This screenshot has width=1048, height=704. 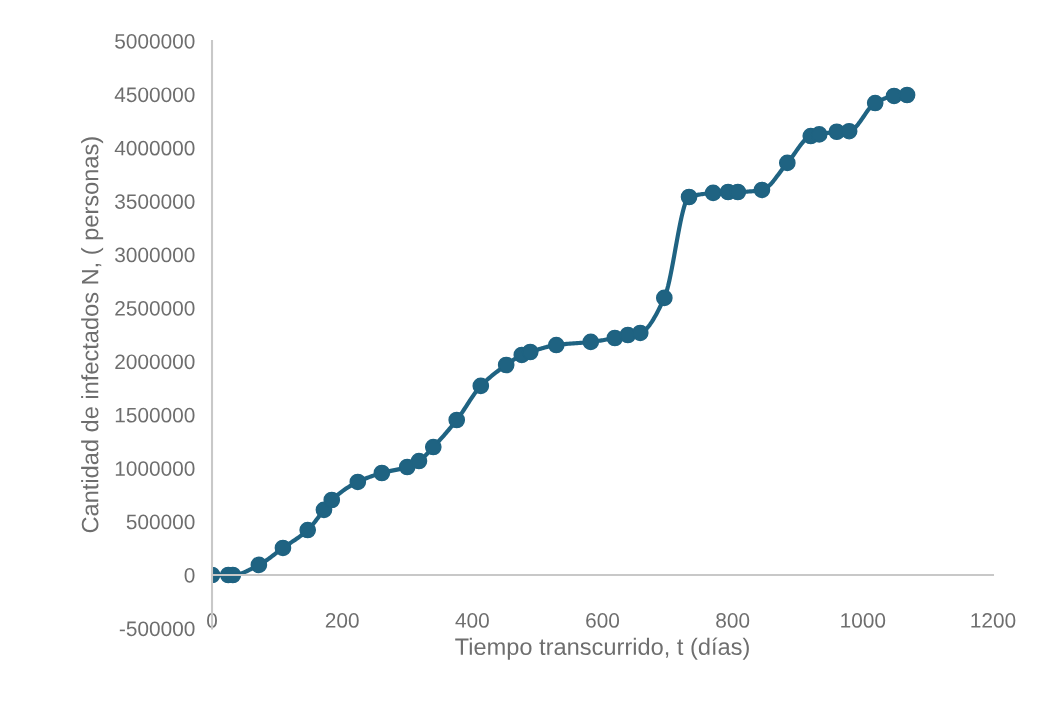 What do you see at coordinates (160, 522) in the screenshot?
I see `y-tick-label: 500000` at bounding box center [160, 522].